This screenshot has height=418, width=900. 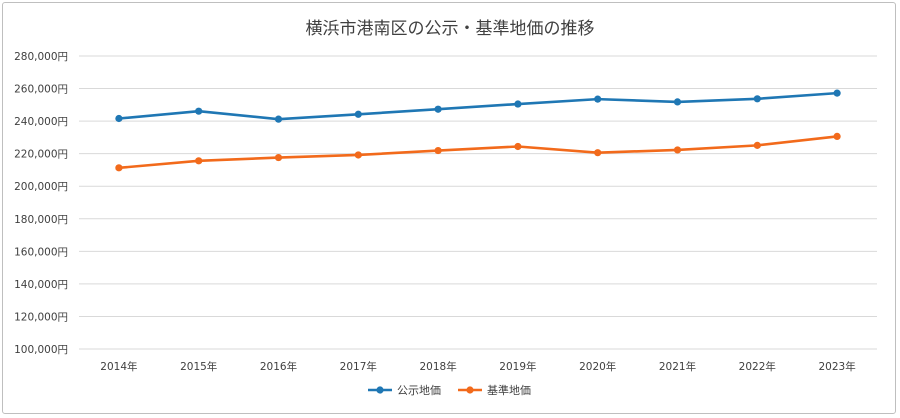 I want to click on x-tick-label: 2022年, so click(x=757, y=366).